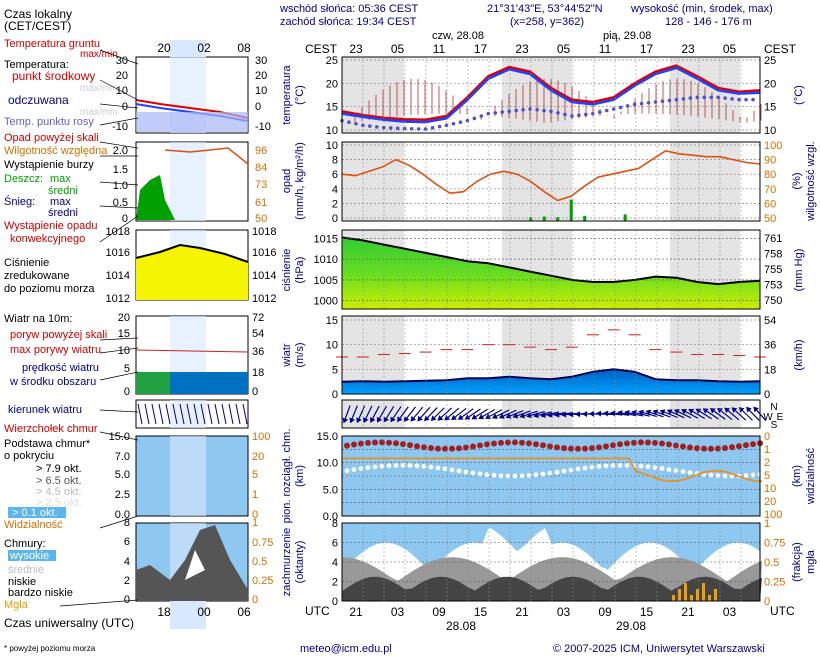 The width and height of the screenshot is (820, 660). What do you see at coordinates (335, 370) in the screenshot?
I see `wind-ytick: 5` at bounding box center [335, 370].